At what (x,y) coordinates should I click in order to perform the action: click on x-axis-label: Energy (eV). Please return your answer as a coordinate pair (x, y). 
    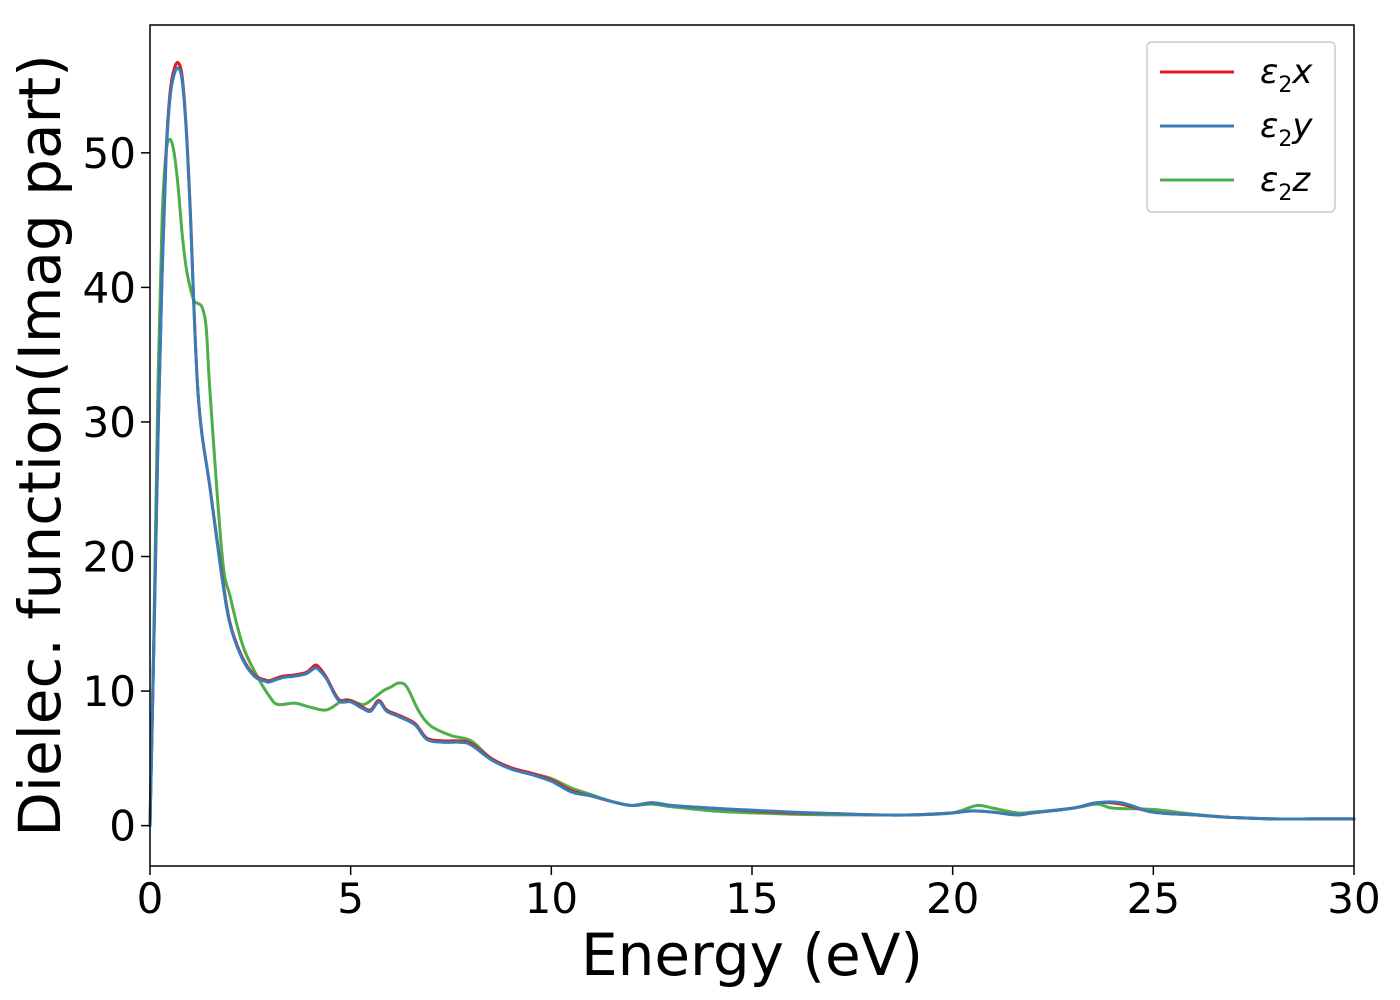
    Looking at the image, I should click on (752, 955).